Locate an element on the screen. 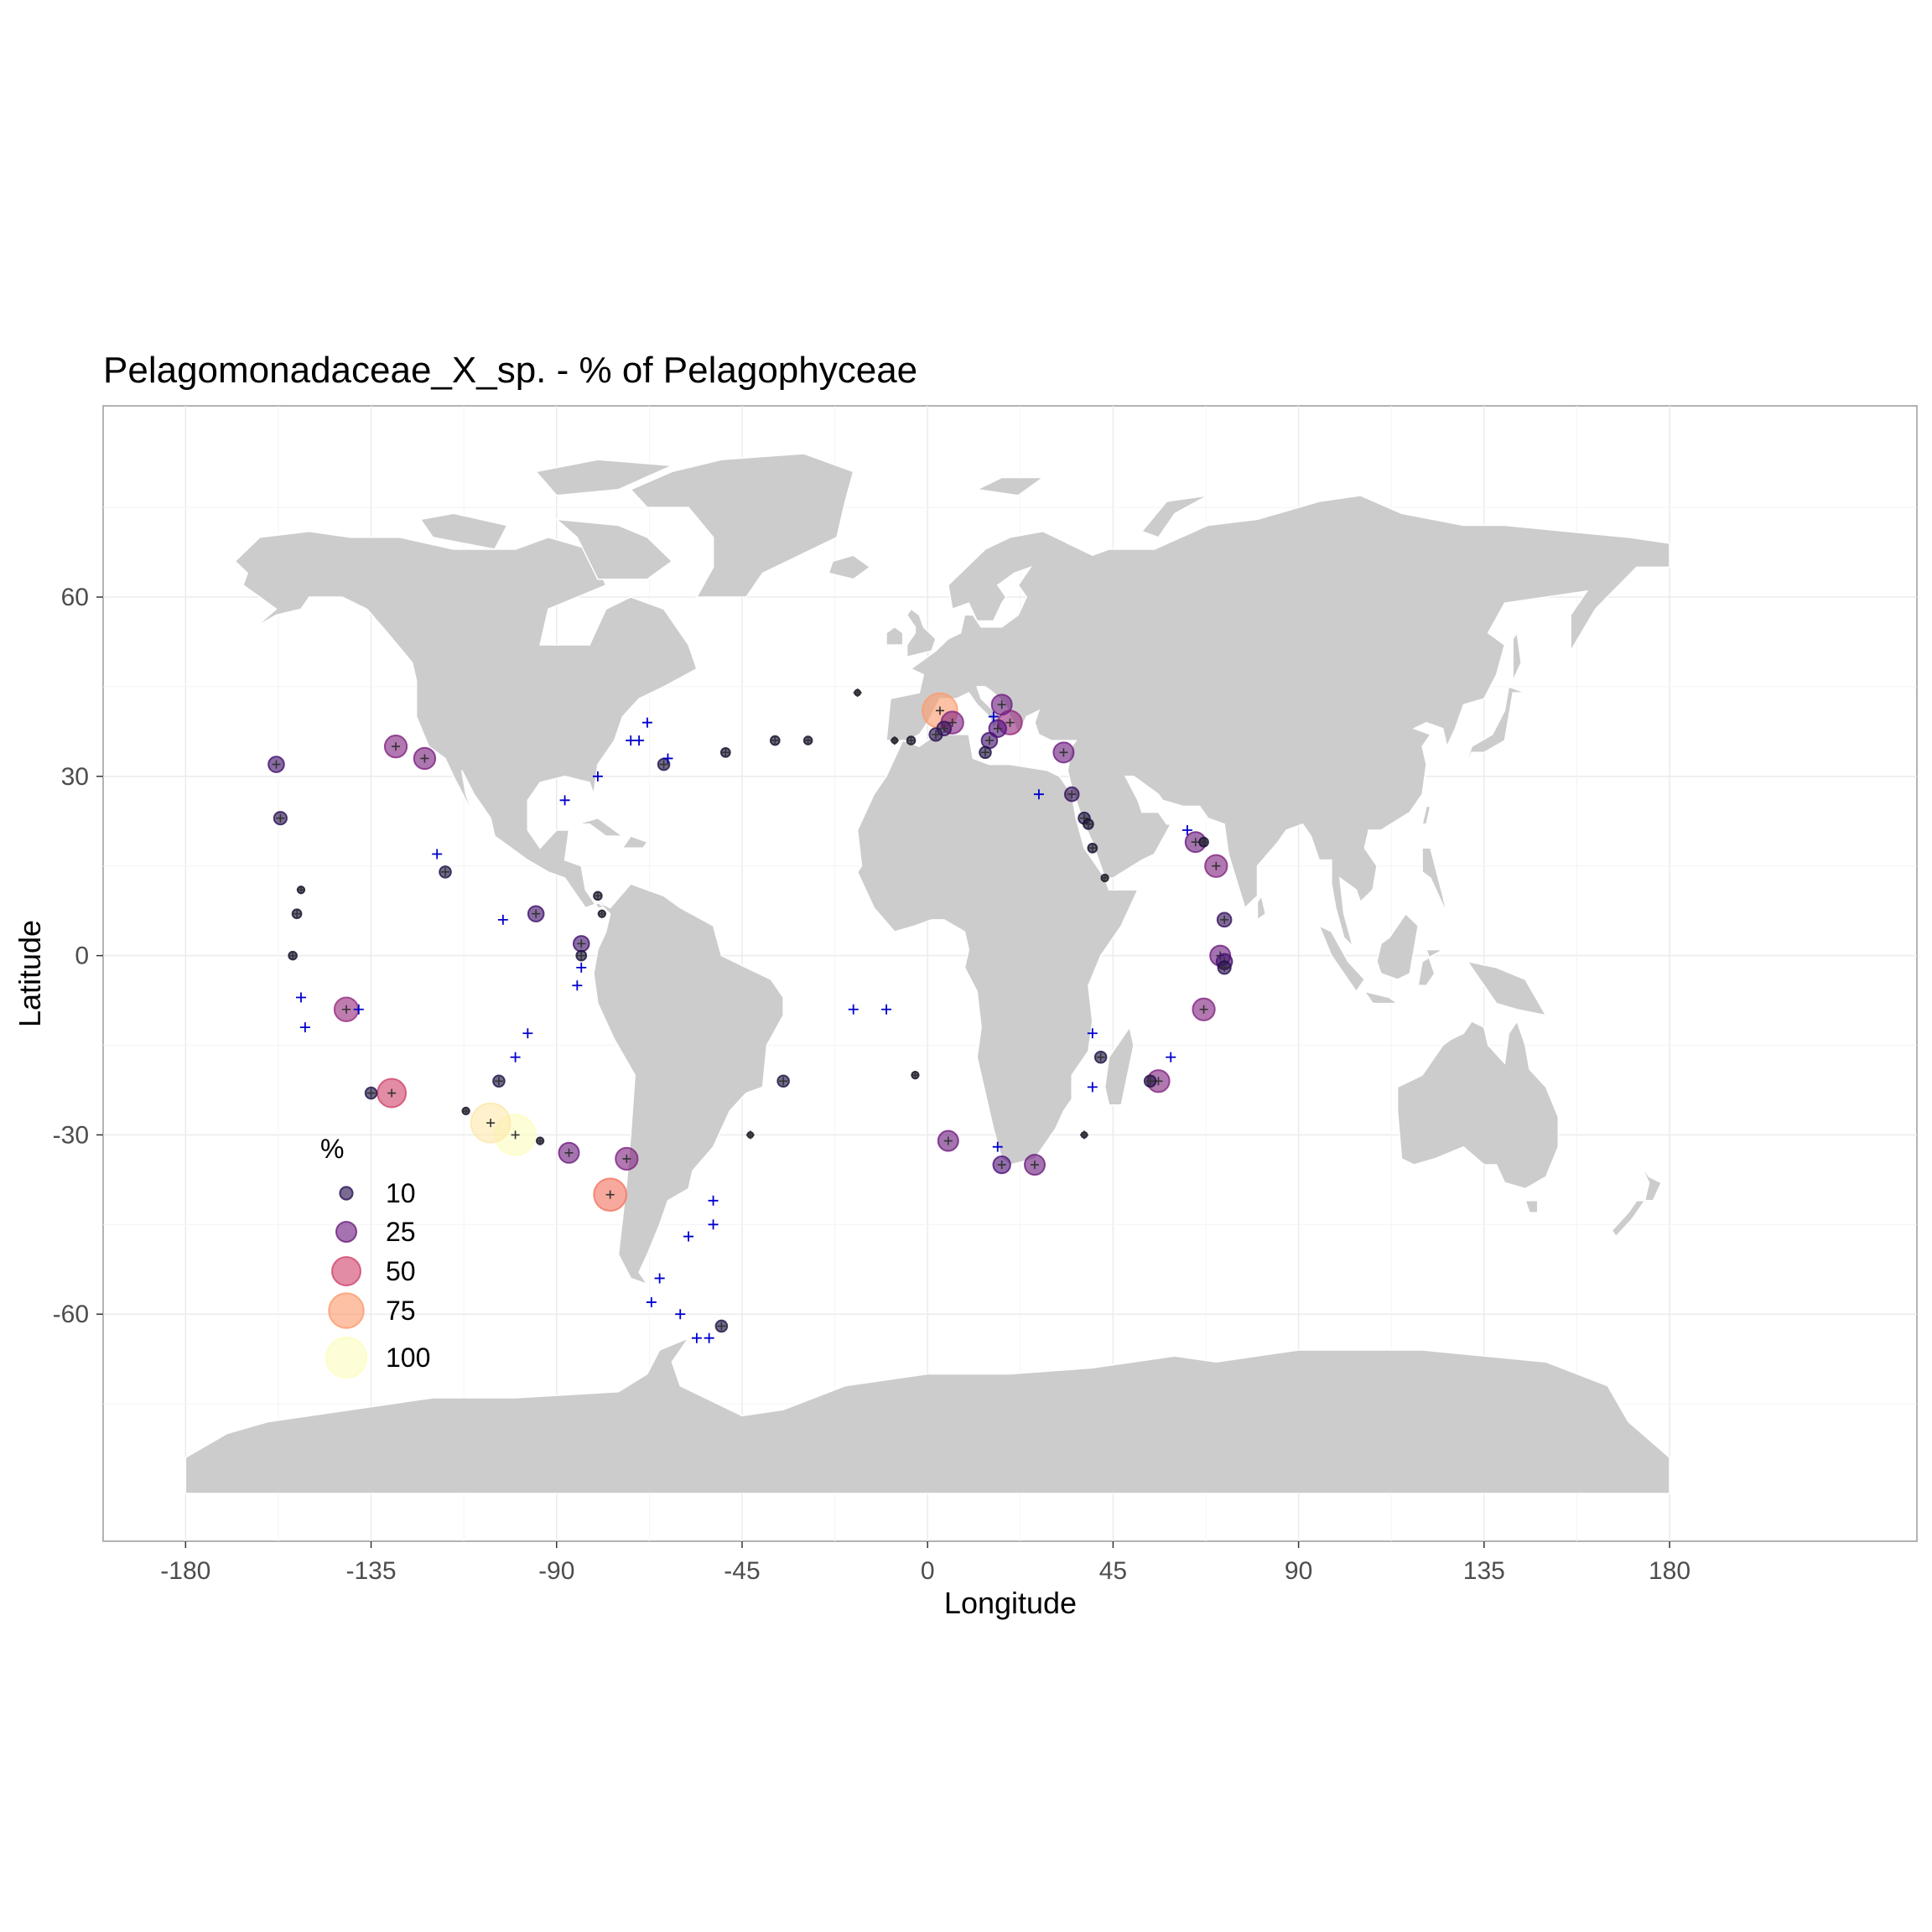  y-axis-ticks: 60 30 0 -30 -60 is located at coordinates (78, 956).